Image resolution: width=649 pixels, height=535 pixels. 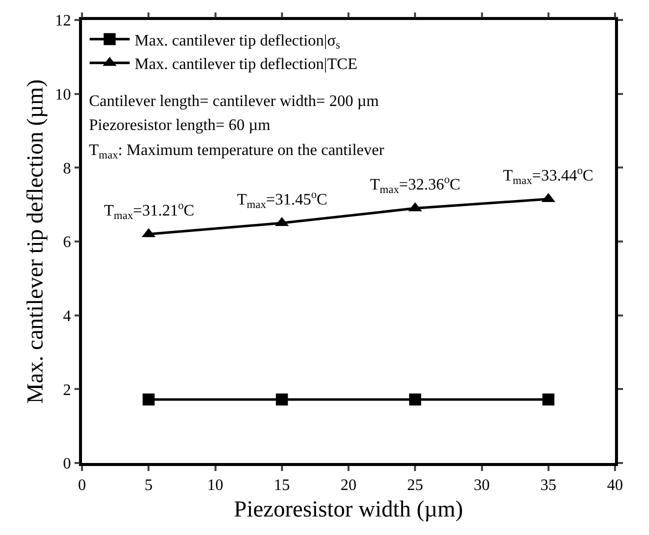 I want to click on x-axis-title: Piezoresistor width (µm), so click(x=349, y=509).